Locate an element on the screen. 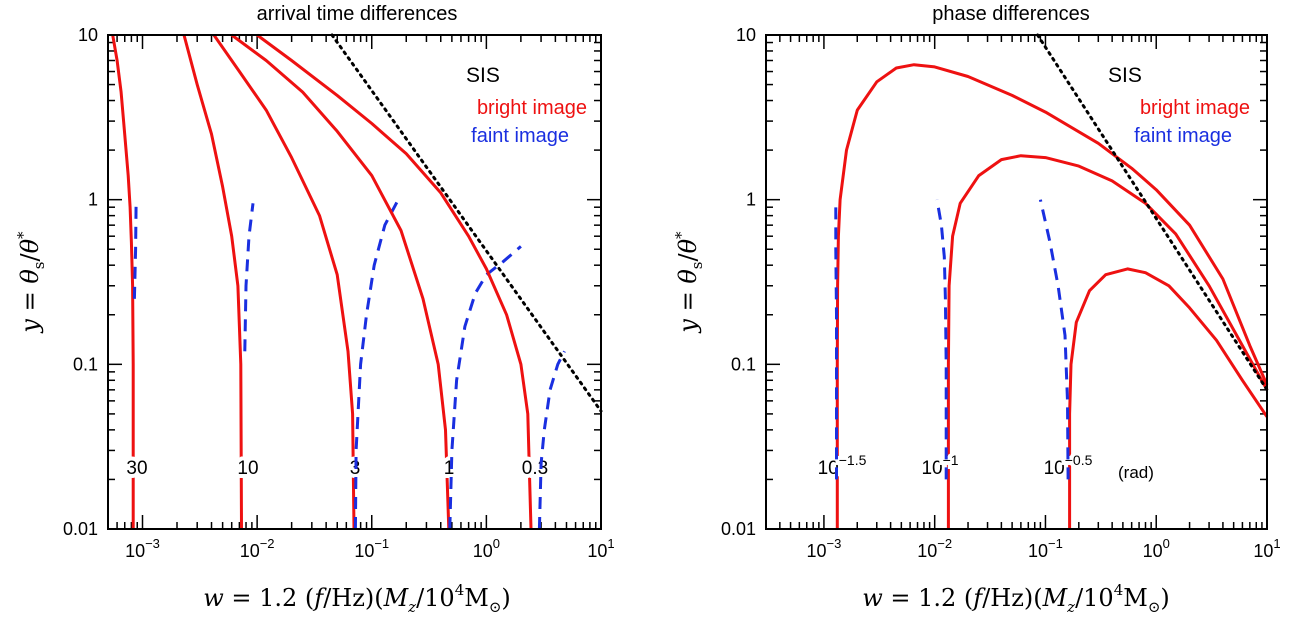  curve-label: 10 is located at coordinates (247, 468).